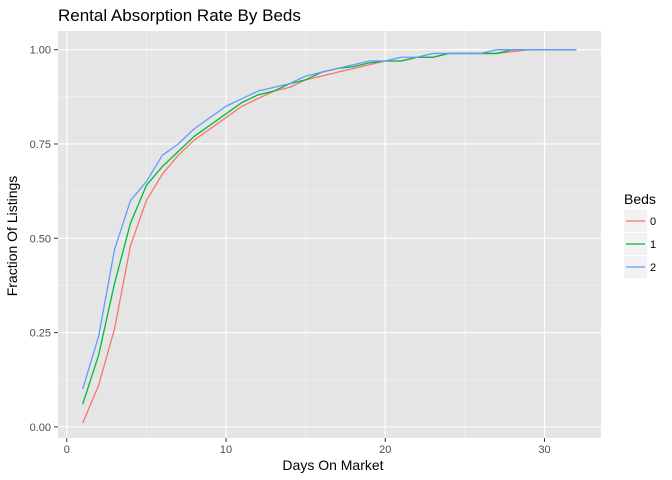 This screenshot has width=672, height=480. I want to click on y-axis-ticks: 0.00 0.25 0.50 0.75 1.00, so click(44, 239).